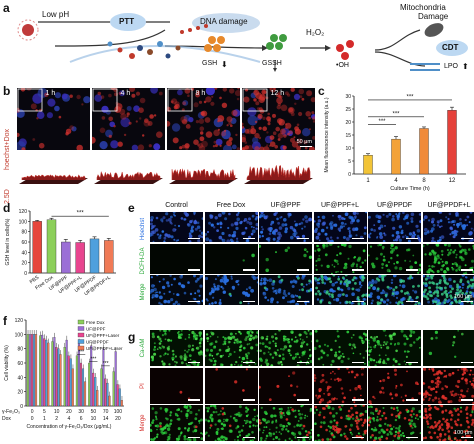 This screenshot has height=444, width=474. What do you see at coordinates (89, 384) in the screenshot?
I see `bar-Free Dox-50` at bounding box center [89, 384].